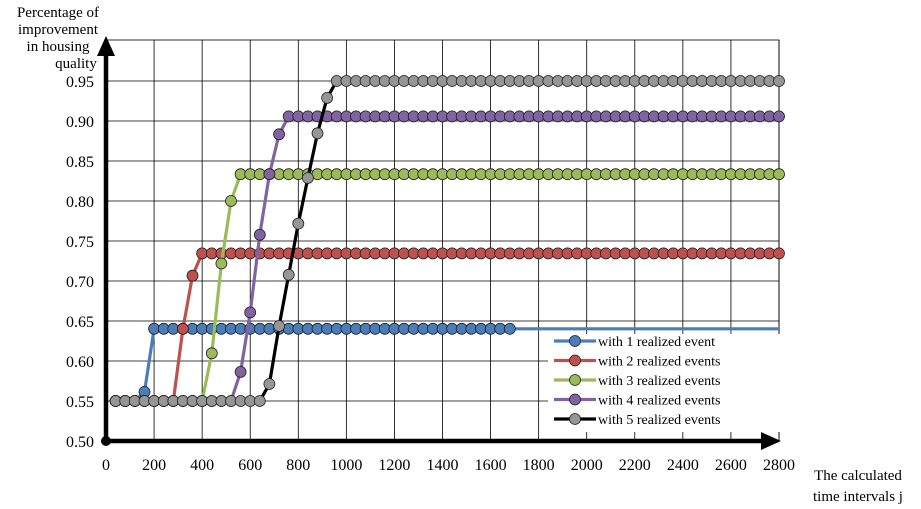 This screenshot has width=921, height=509. What do you see at coordinates (58, 13) in the screenshot?
I see `y-axis-title-line: Percentage of` at bounding box center [58, 13].